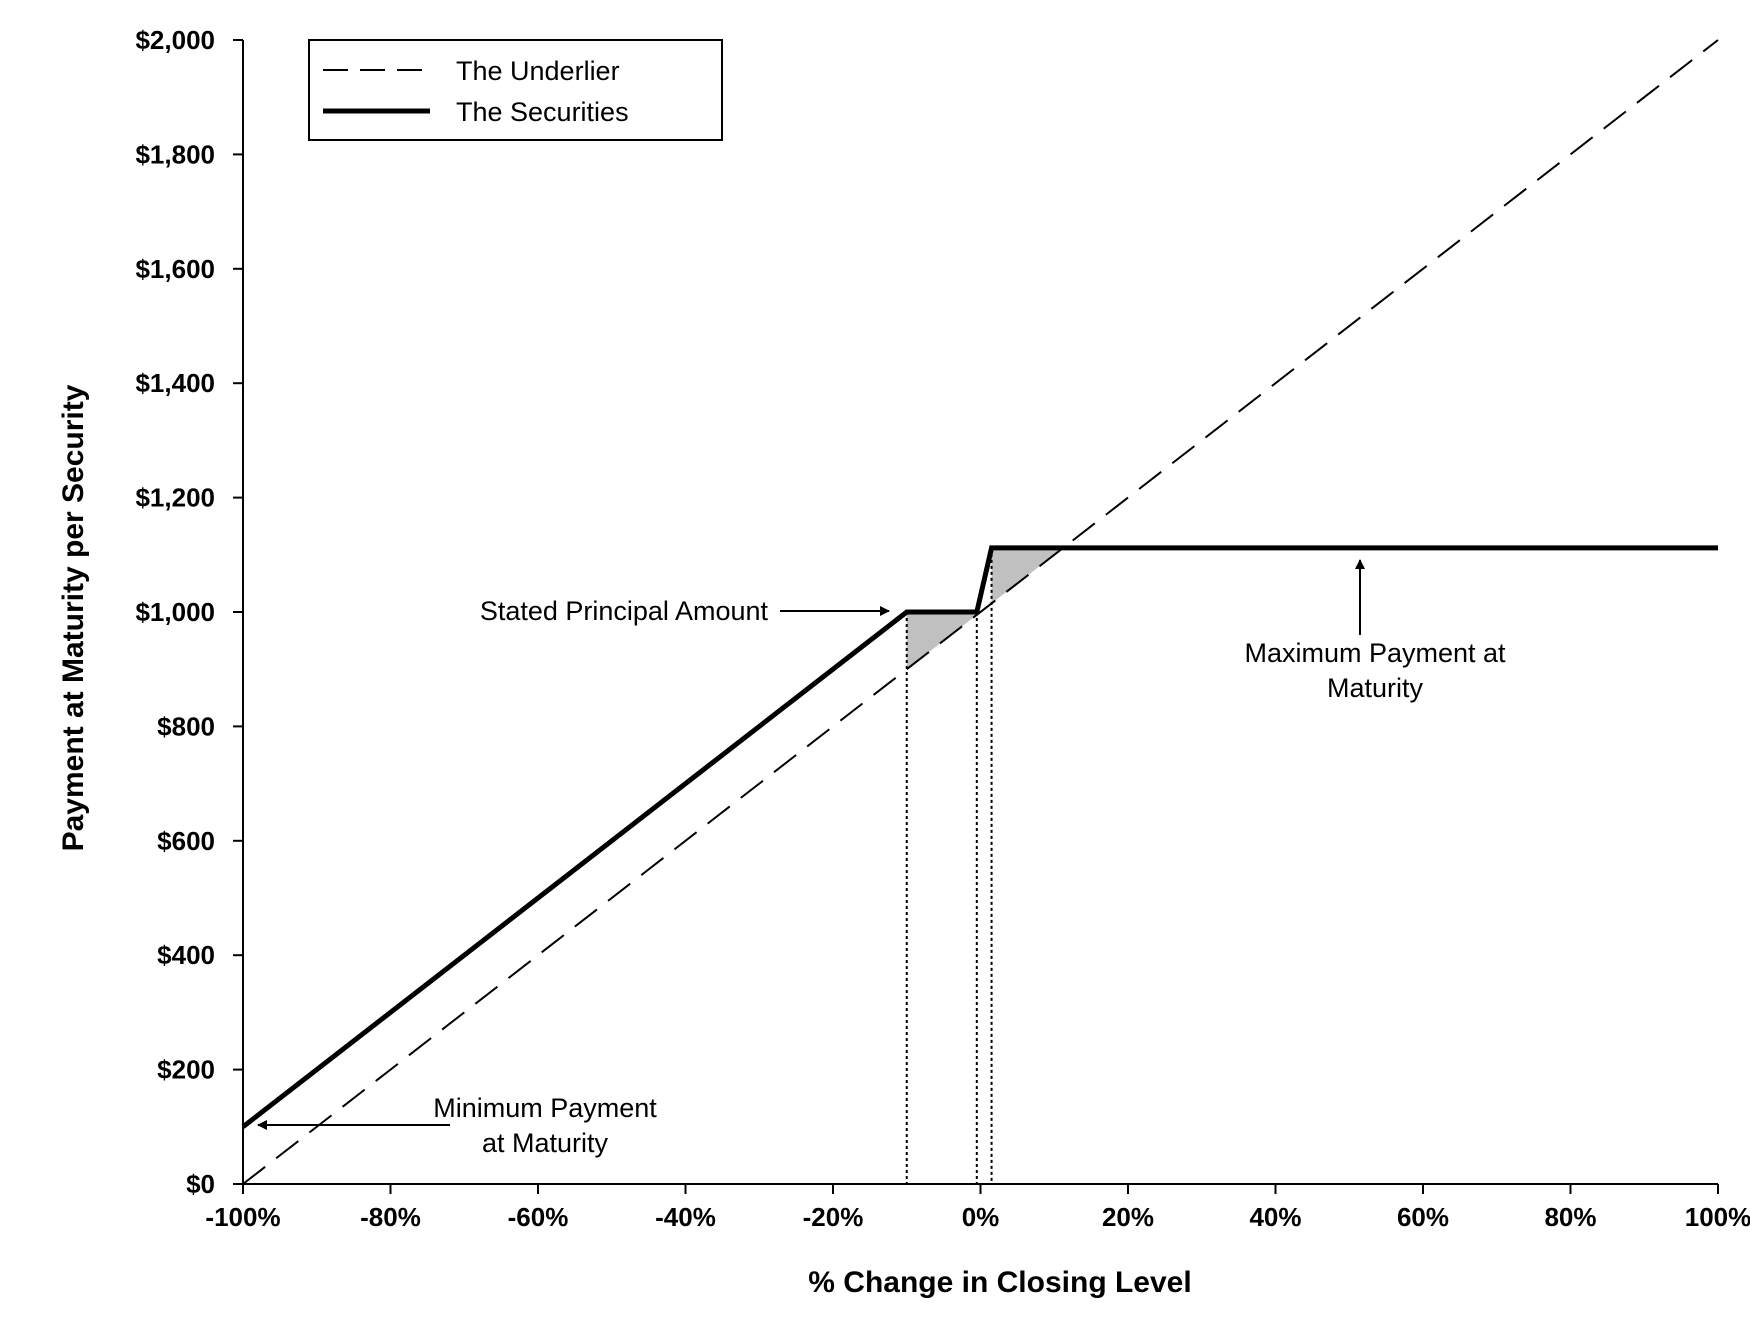  Describe the element at coordinates (545, 1143) in the screenshot. I see `annotation-min-payment-line2: at Maturity` at that location.